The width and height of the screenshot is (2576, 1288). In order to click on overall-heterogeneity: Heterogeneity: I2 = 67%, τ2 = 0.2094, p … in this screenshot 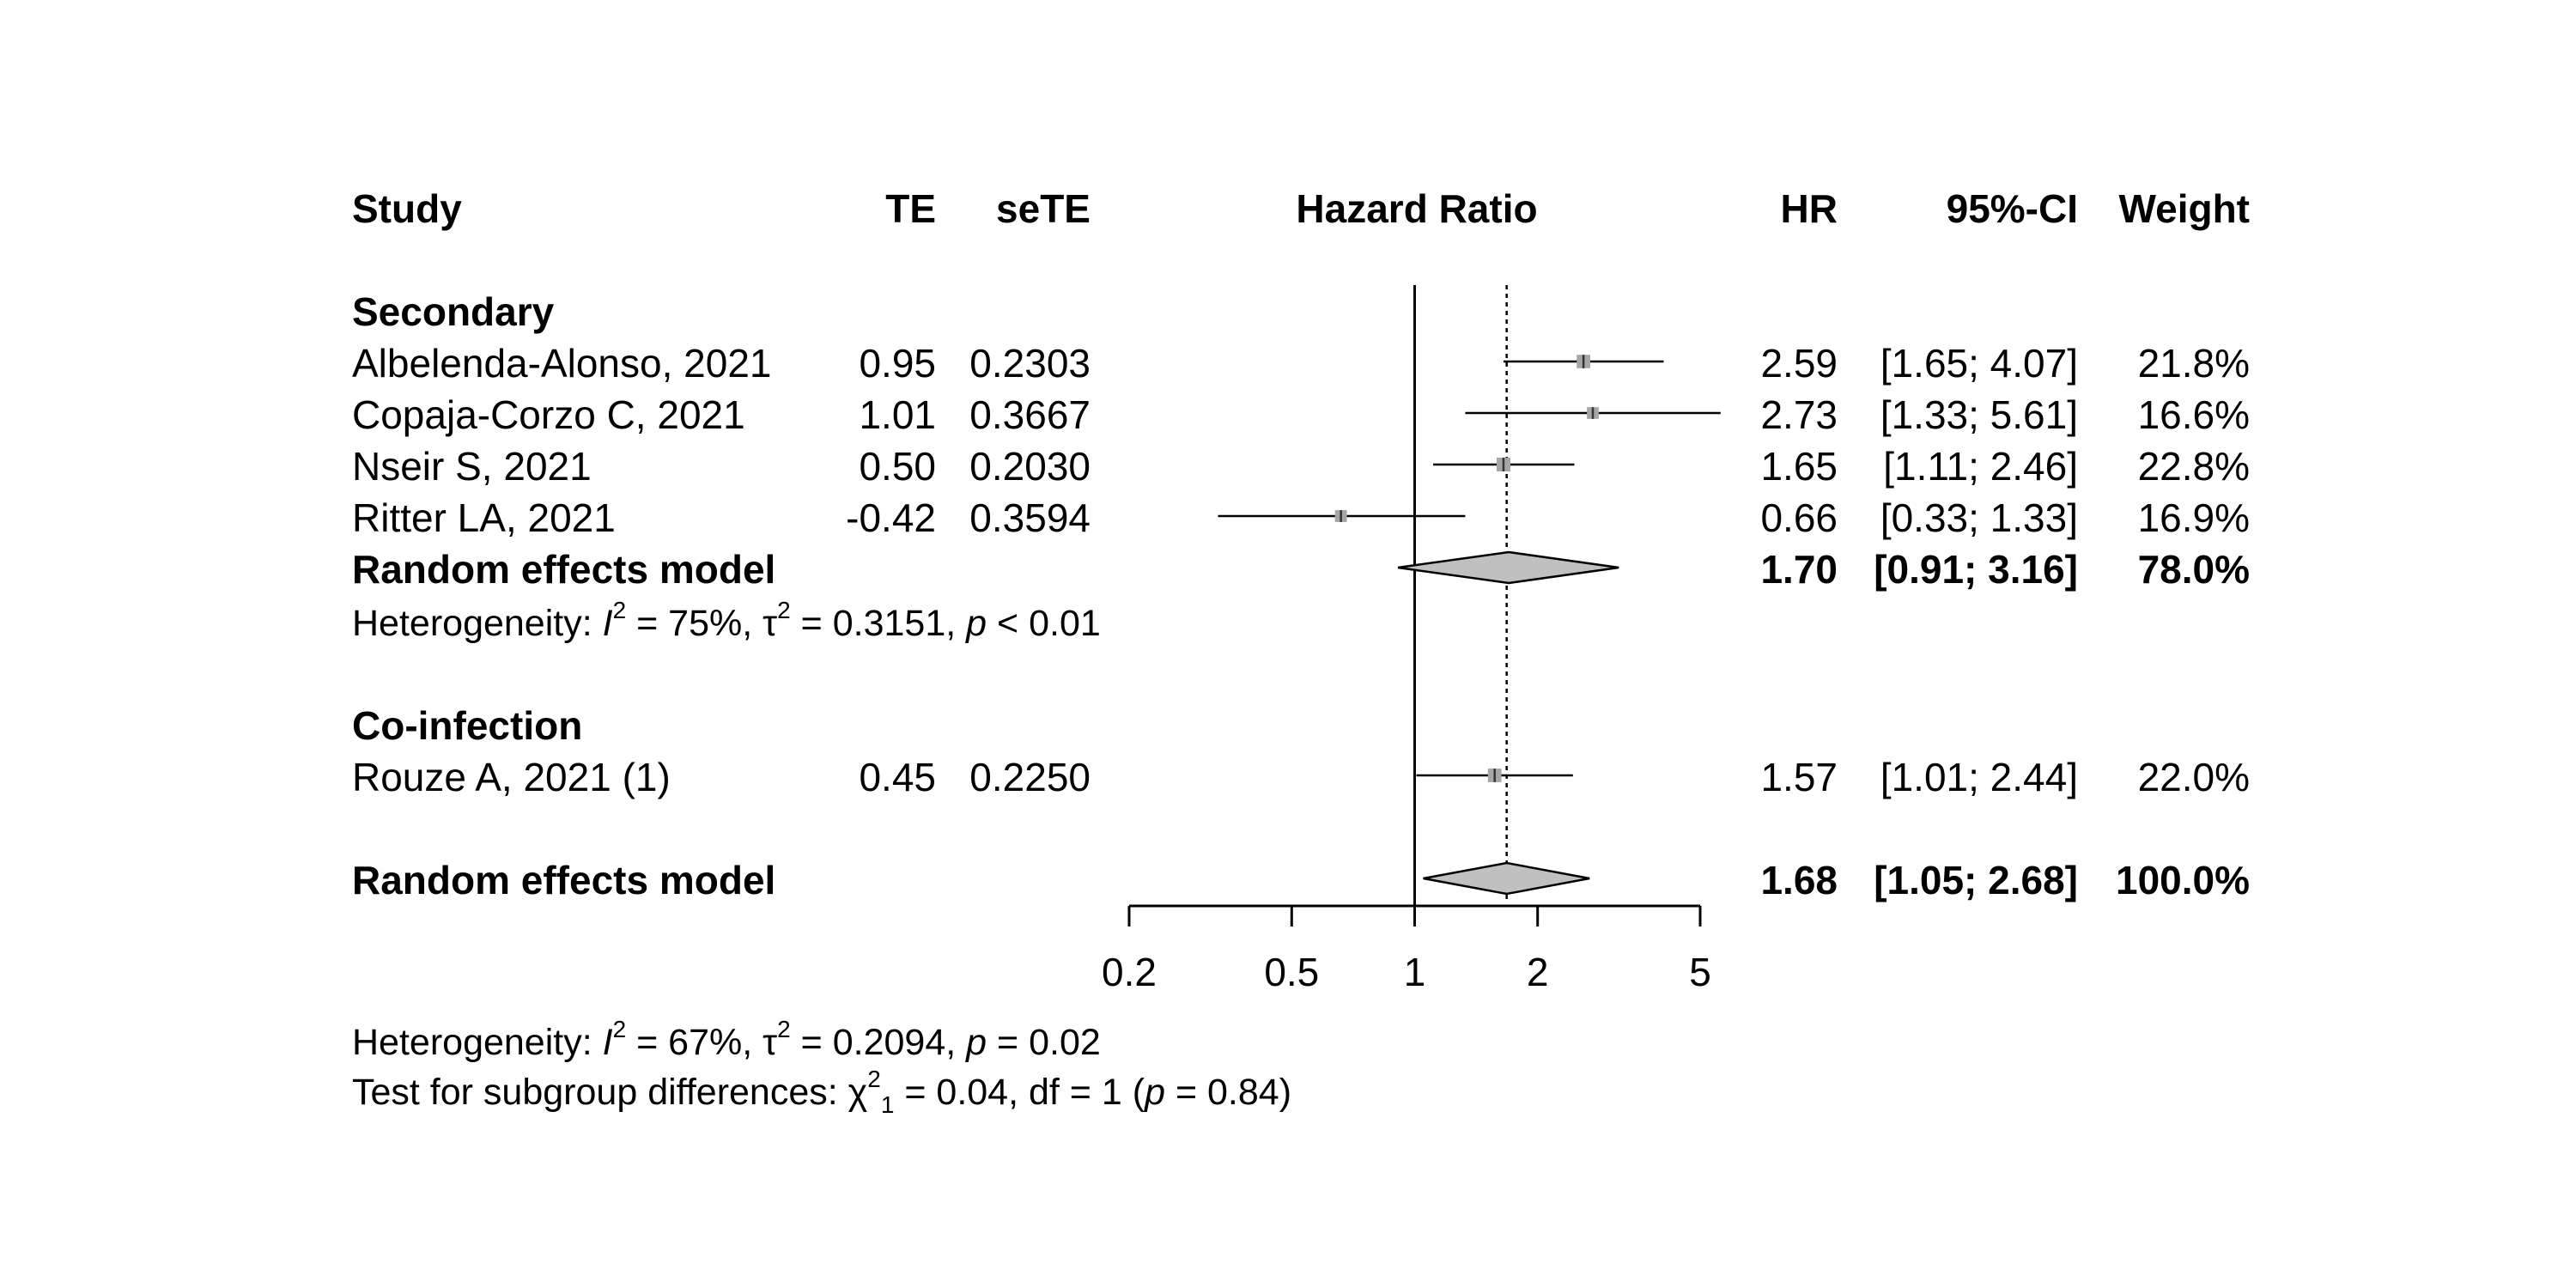, I will do `click(726, 1040)`.